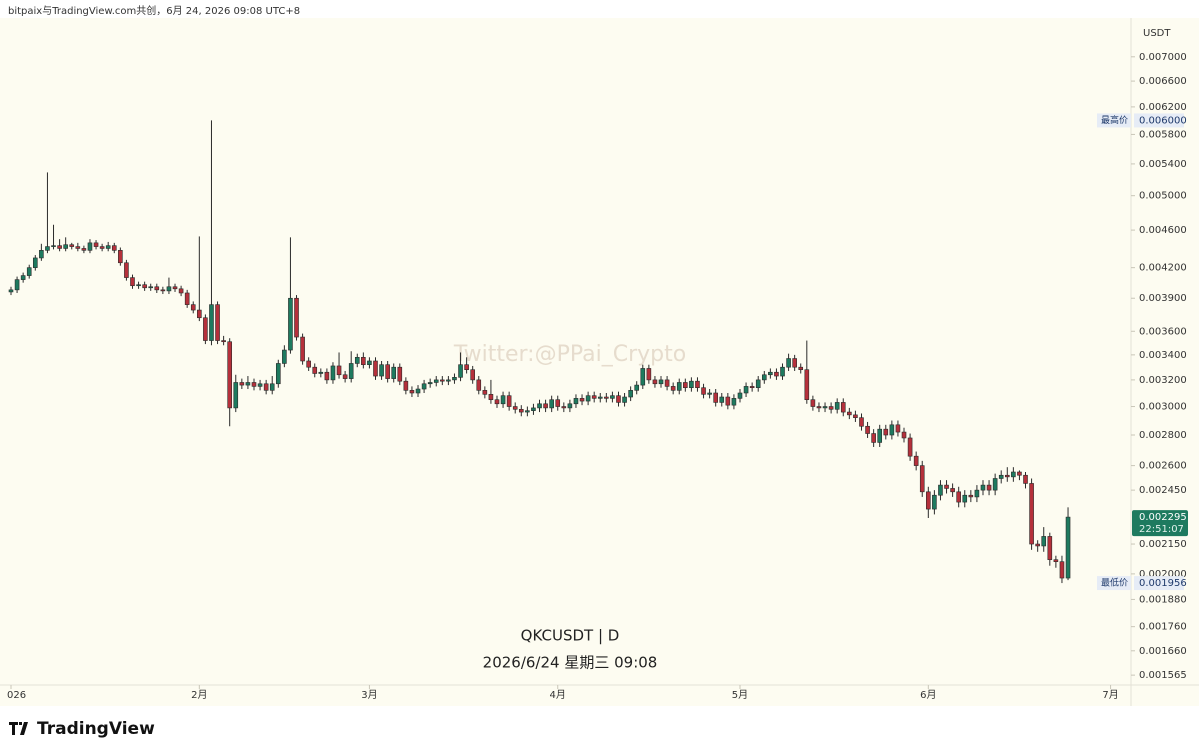 The image size is (1199, 753). What do you see at coordinates (1163, 380) in the screenshot?
I see `y-tick-label: 0.003200` at bounding box center [1163, 380].